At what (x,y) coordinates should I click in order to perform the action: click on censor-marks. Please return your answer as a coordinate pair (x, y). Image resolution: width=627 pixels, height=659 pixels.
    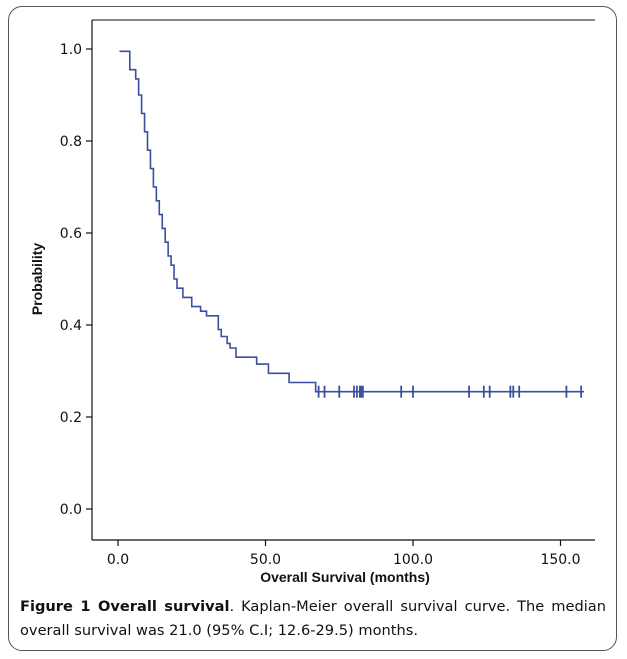
    Looking at the image, I should click on (450, 391).